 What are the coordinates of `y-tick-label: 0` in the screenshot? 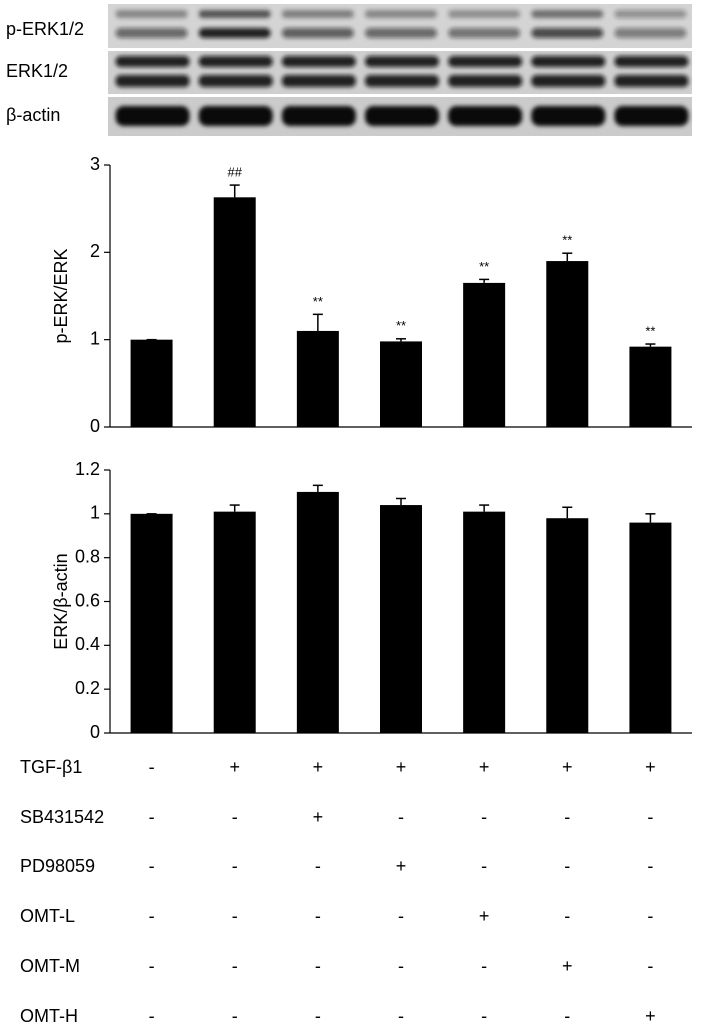 It's located at (95, 426).